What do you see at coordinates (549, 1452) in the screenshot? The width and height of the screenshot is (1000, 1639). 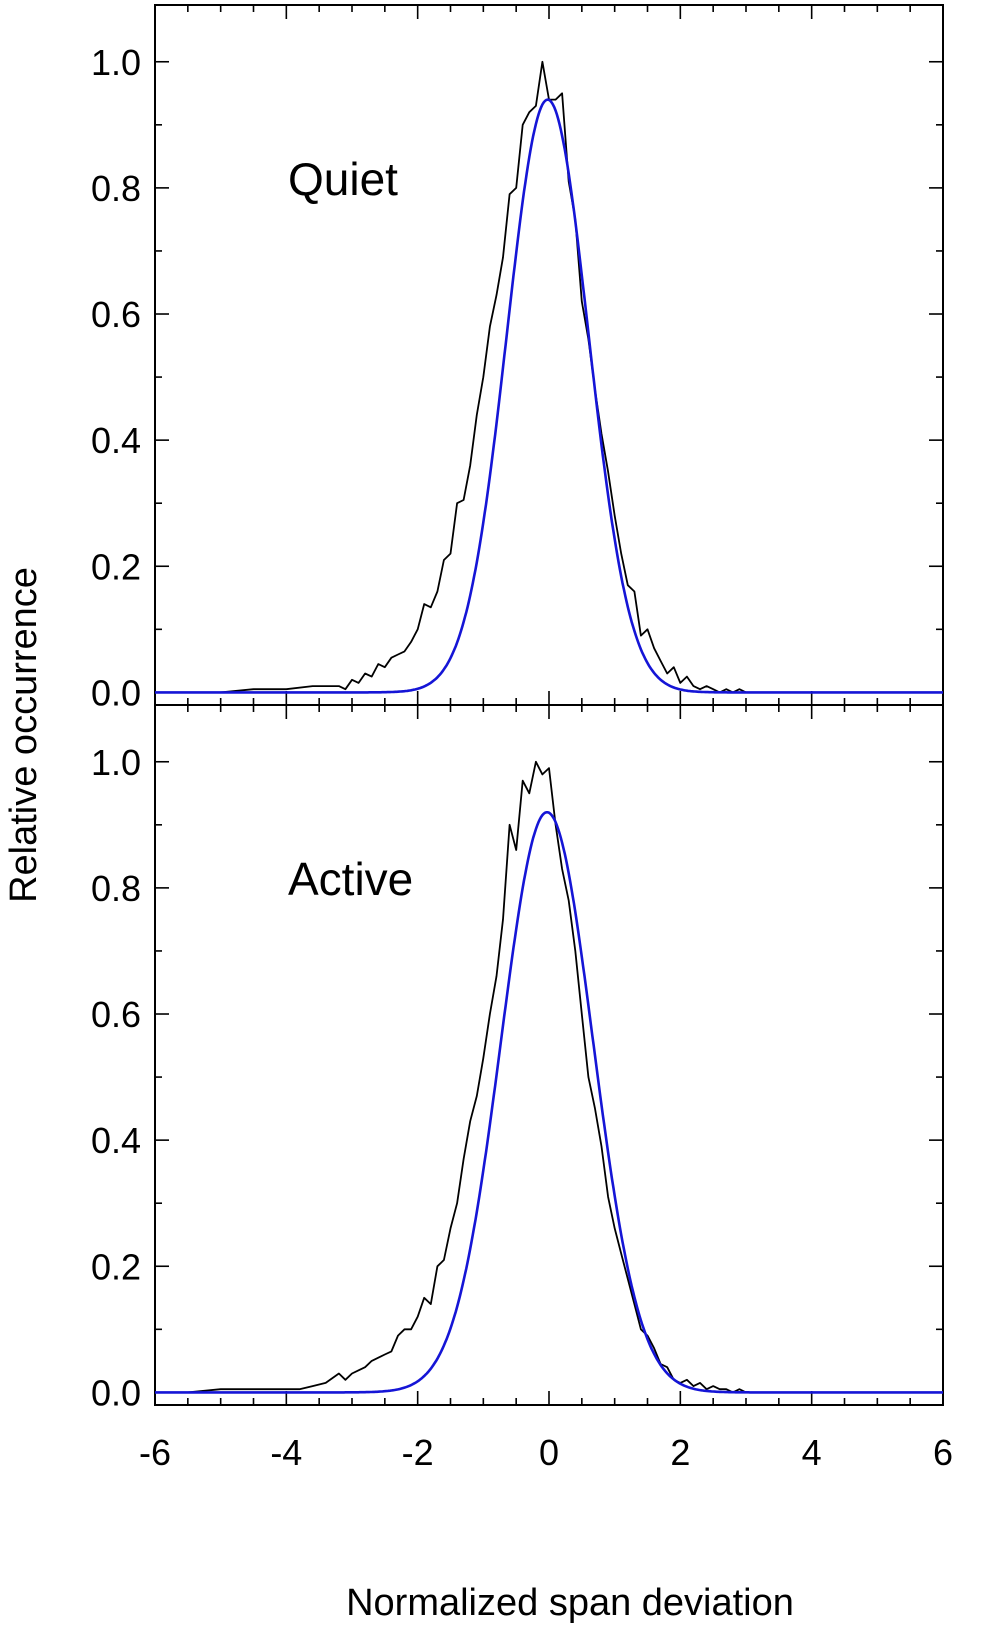 I see `x-tick-label: 0` at bounding box center [549, 1452].